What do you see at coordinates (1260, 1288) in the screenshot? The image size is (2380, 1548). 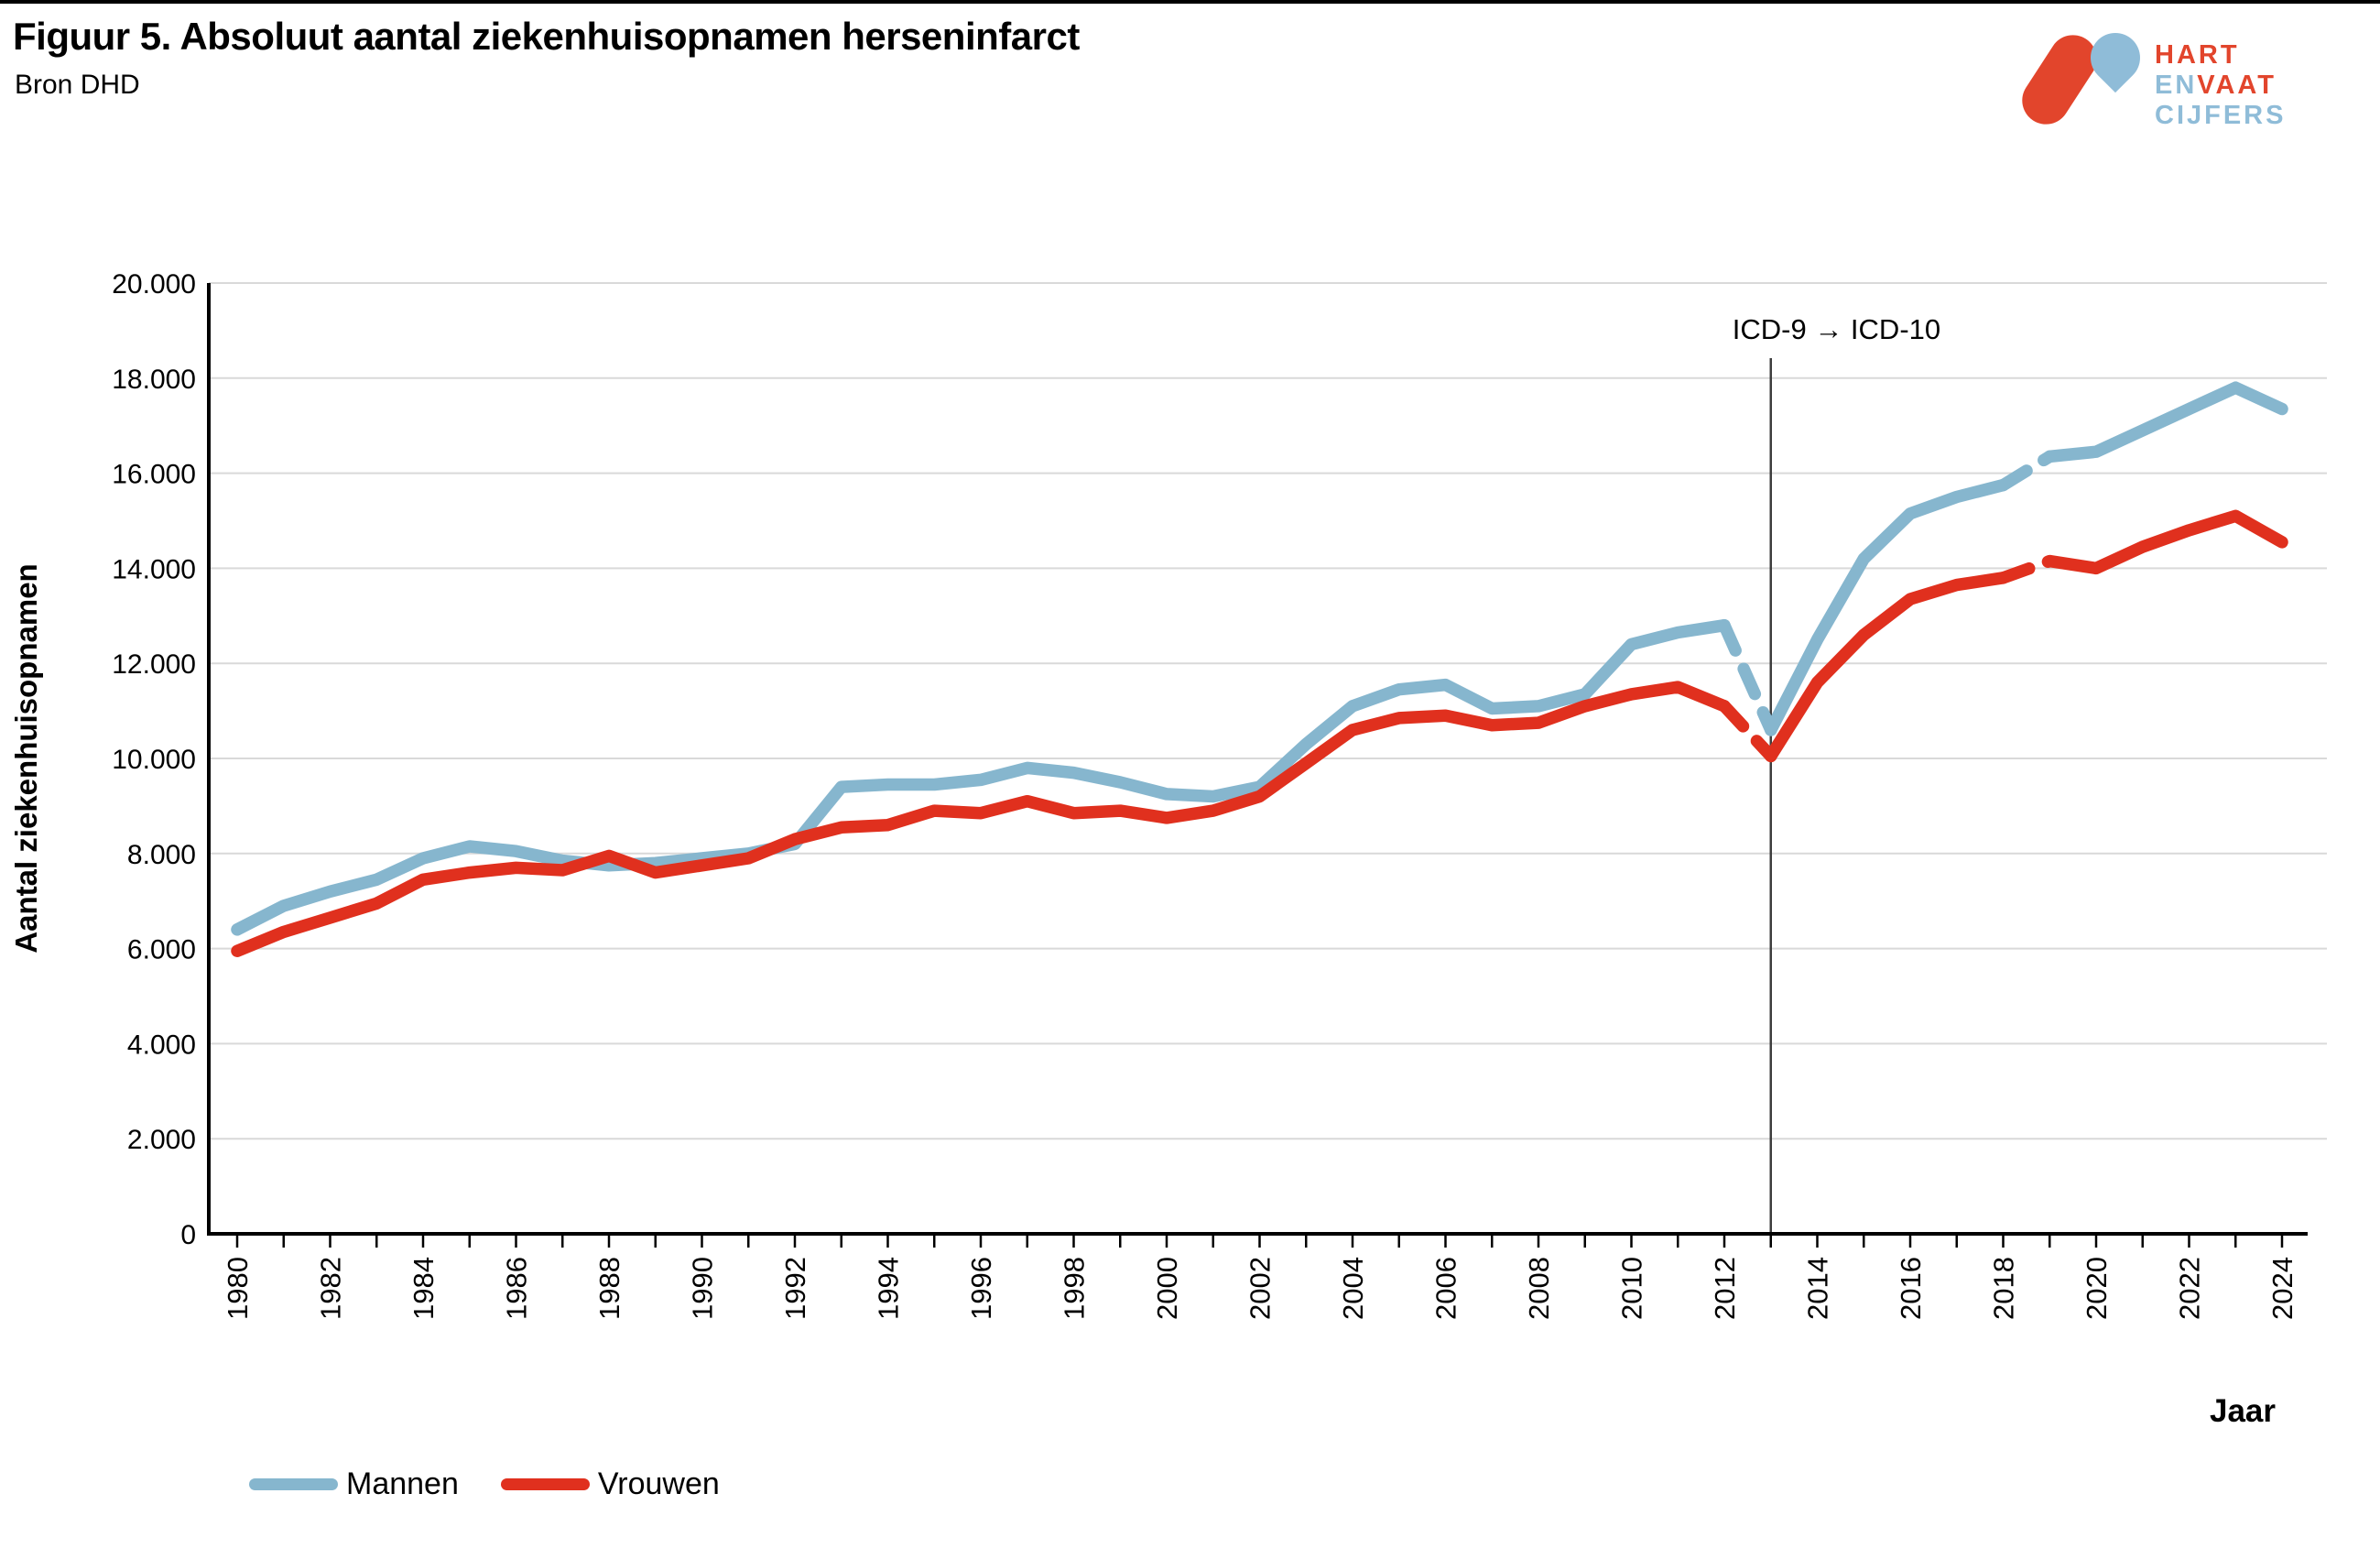 I see `x-tick-label: 2002` at bounding box center [1260, 1288].